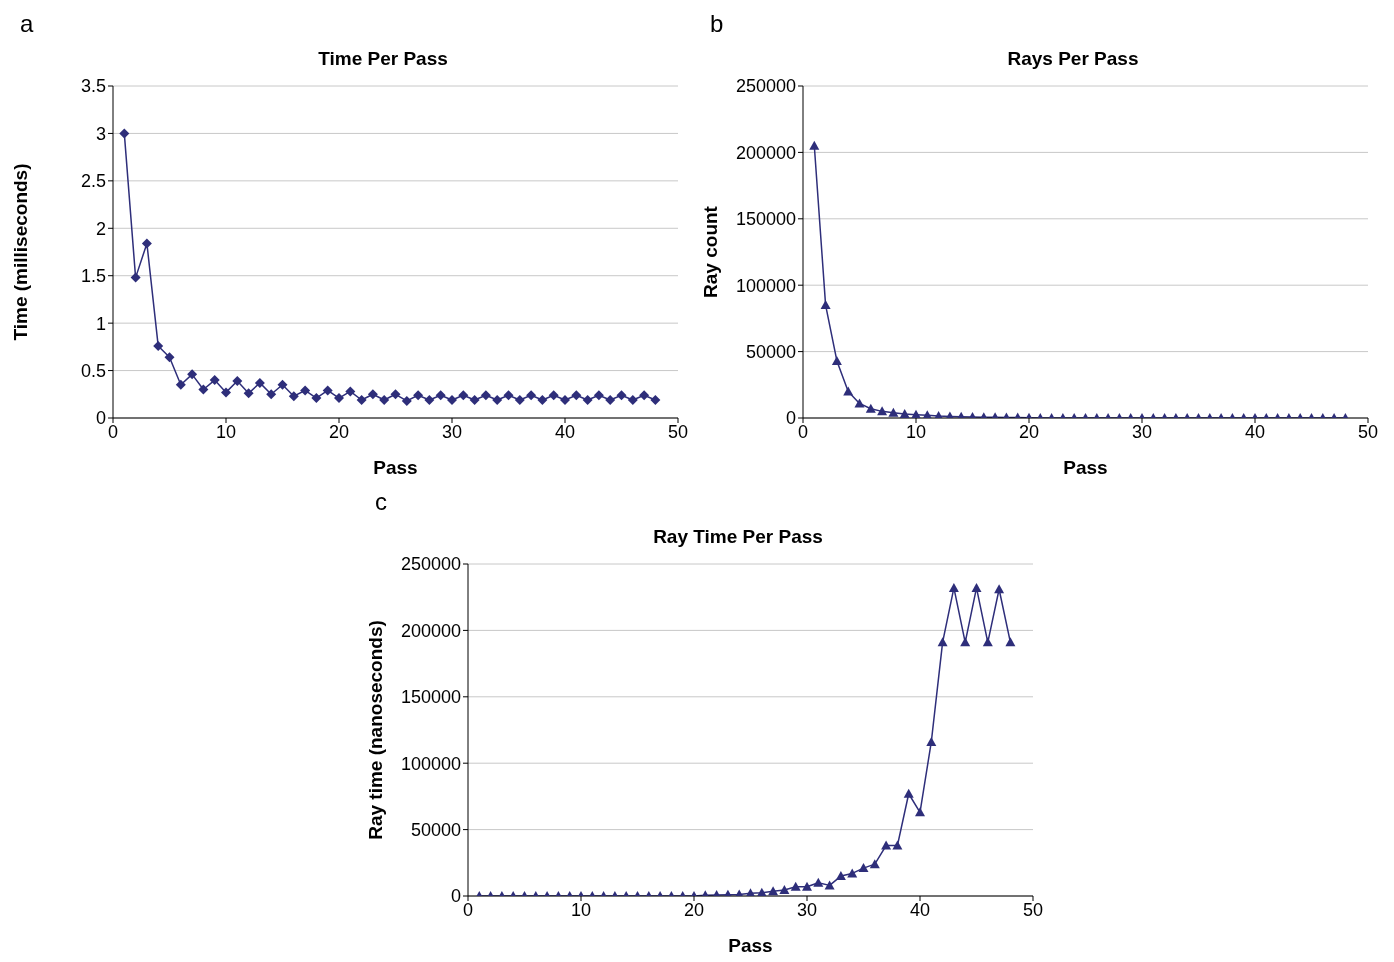  Describe the element at coordinates (100, 133) in the screenshot. I see `y-tick-label: 3` at that location.